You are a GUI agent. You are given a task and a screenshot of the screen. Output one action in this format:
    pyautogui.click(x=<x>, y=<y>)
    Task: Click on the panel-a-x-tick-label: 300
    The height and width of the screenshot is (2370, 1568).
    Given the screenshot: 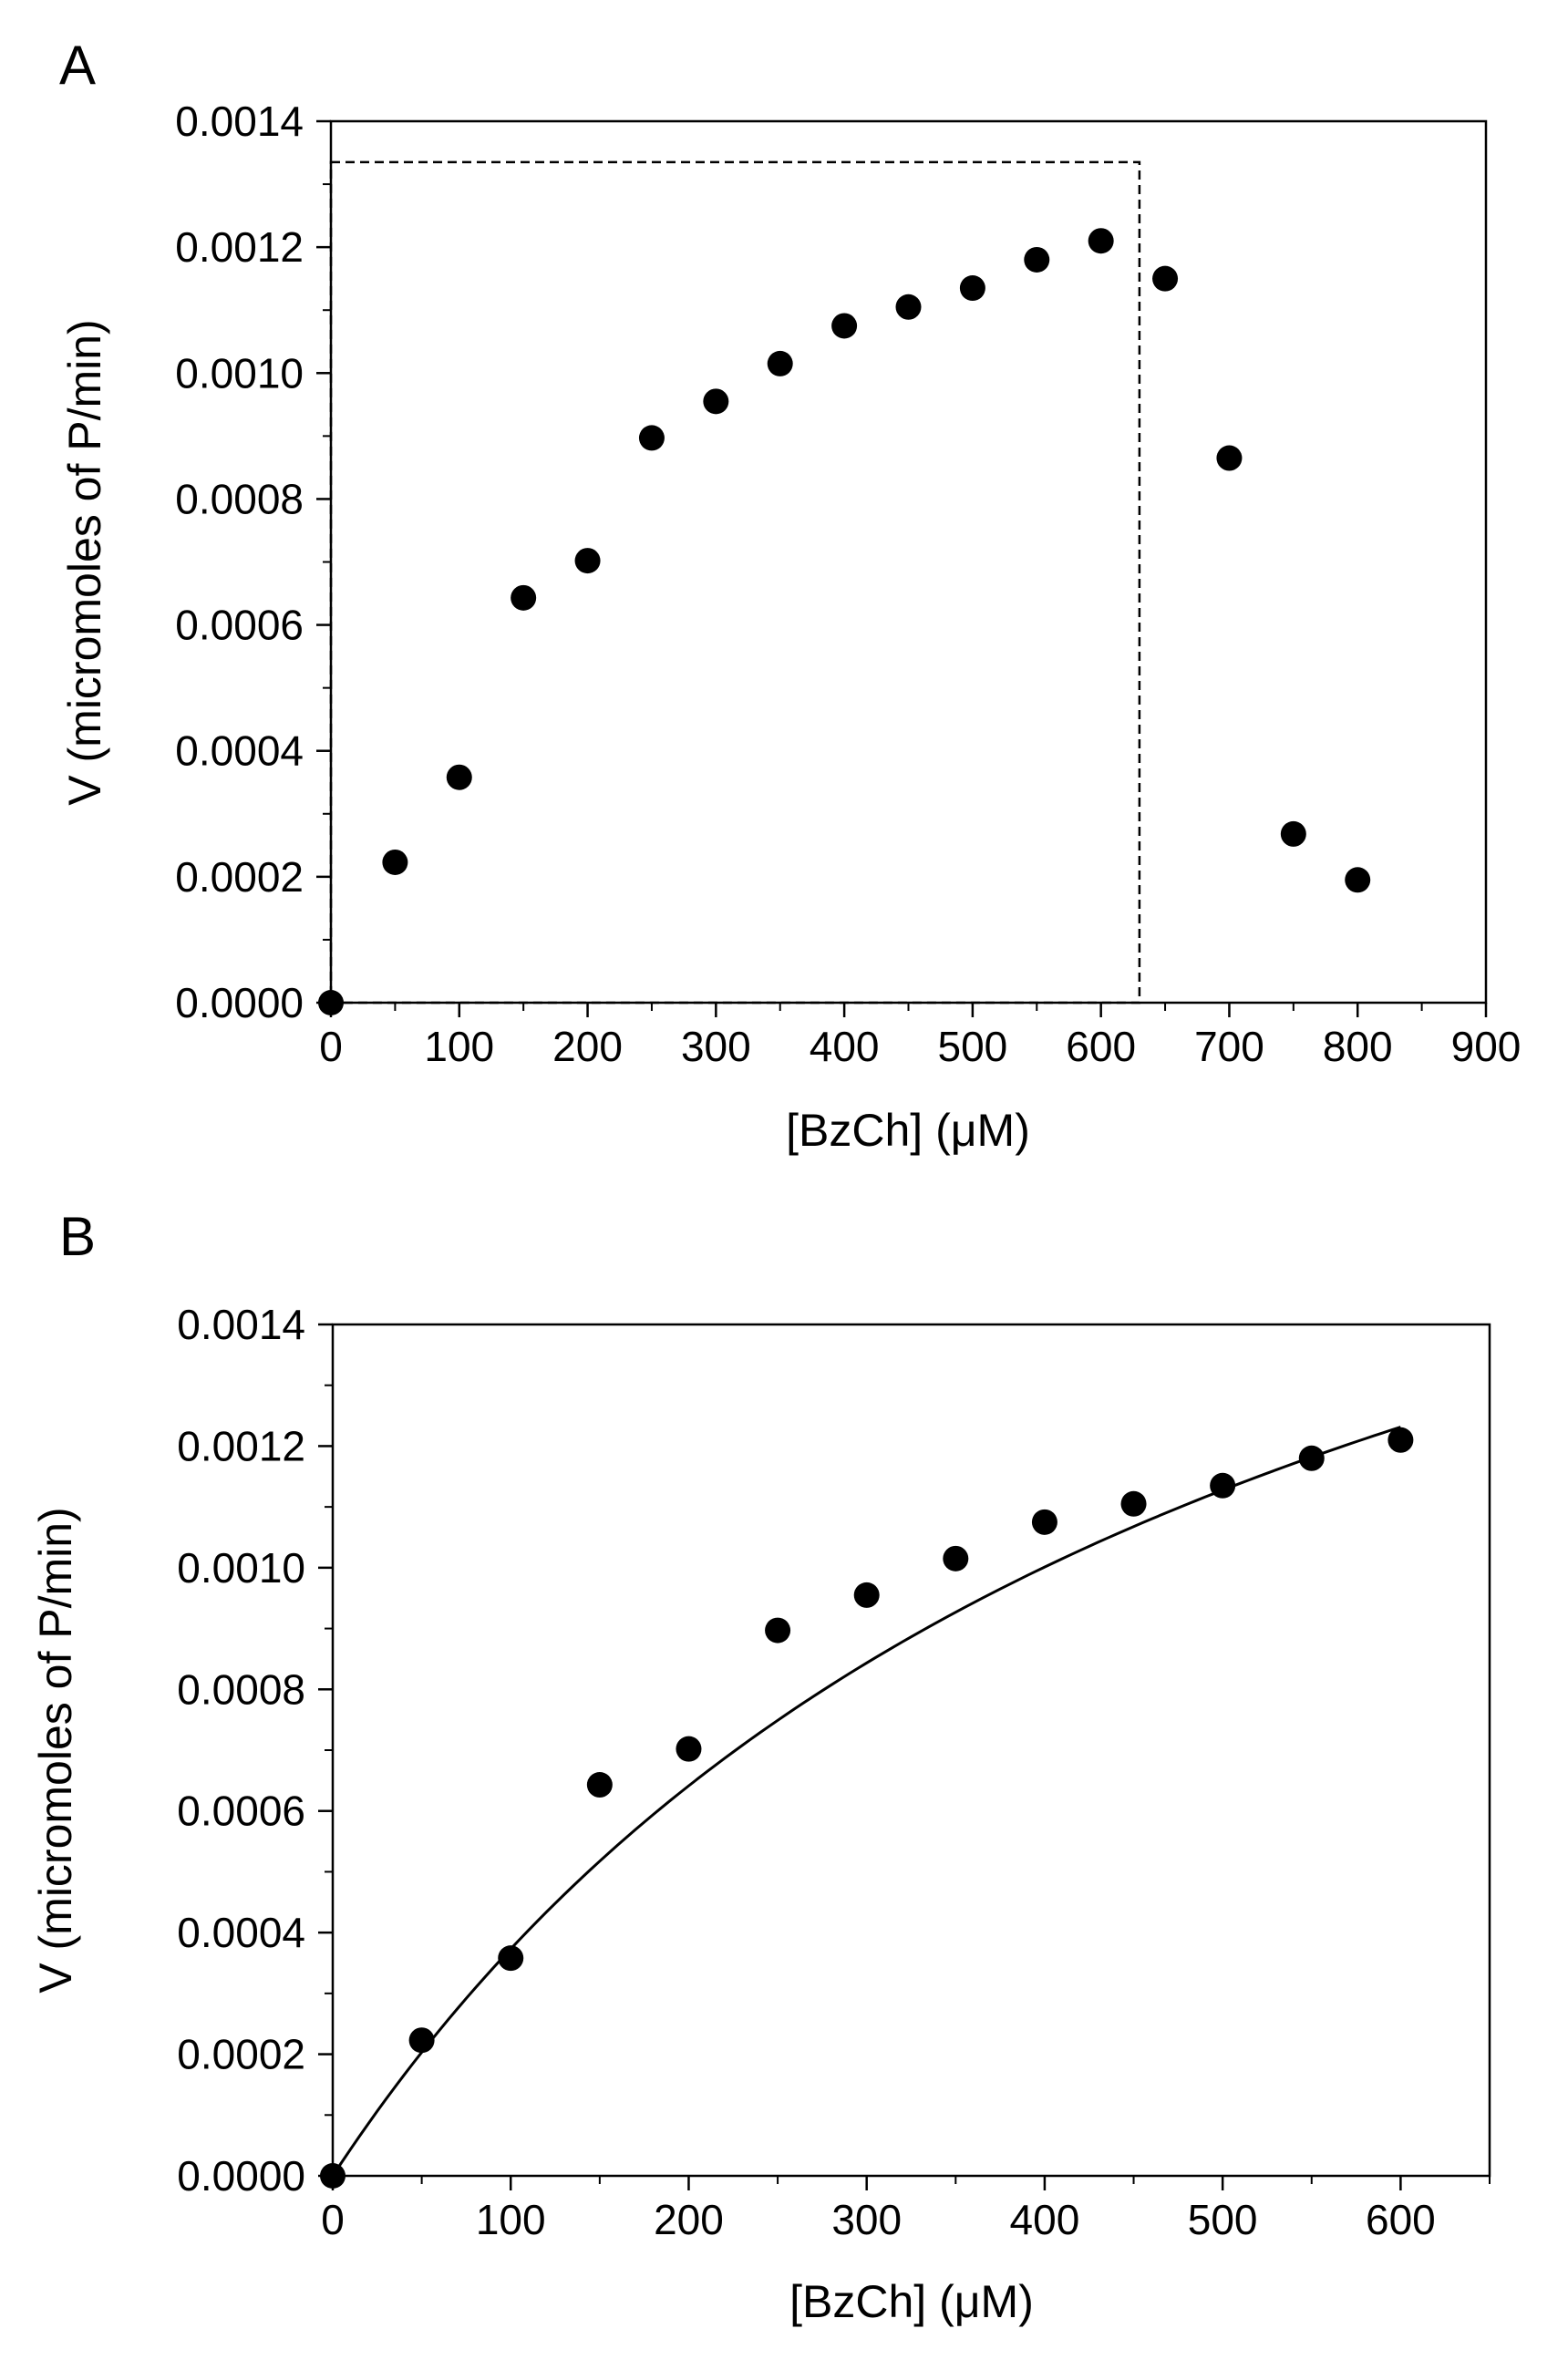 What is the action you would take?
    pyautogui.click(x=716, y=1046)
    